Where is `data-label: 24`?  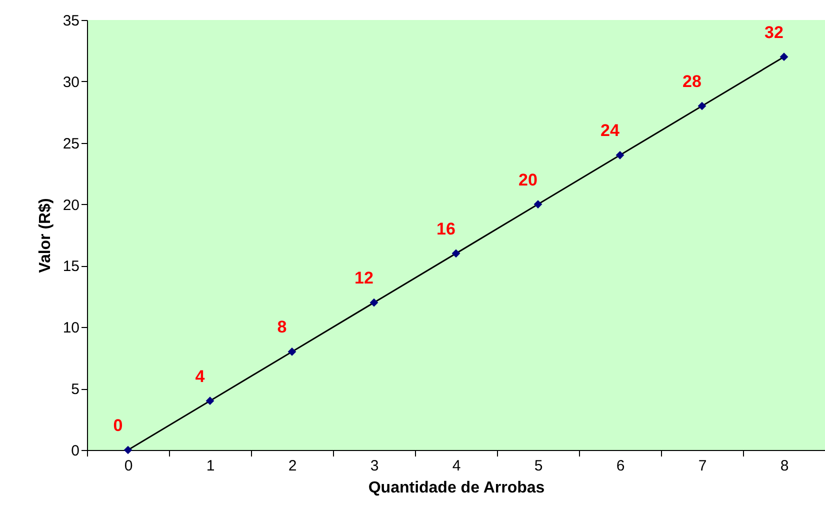
data-label: 24 is located at coordinates (610, 130).